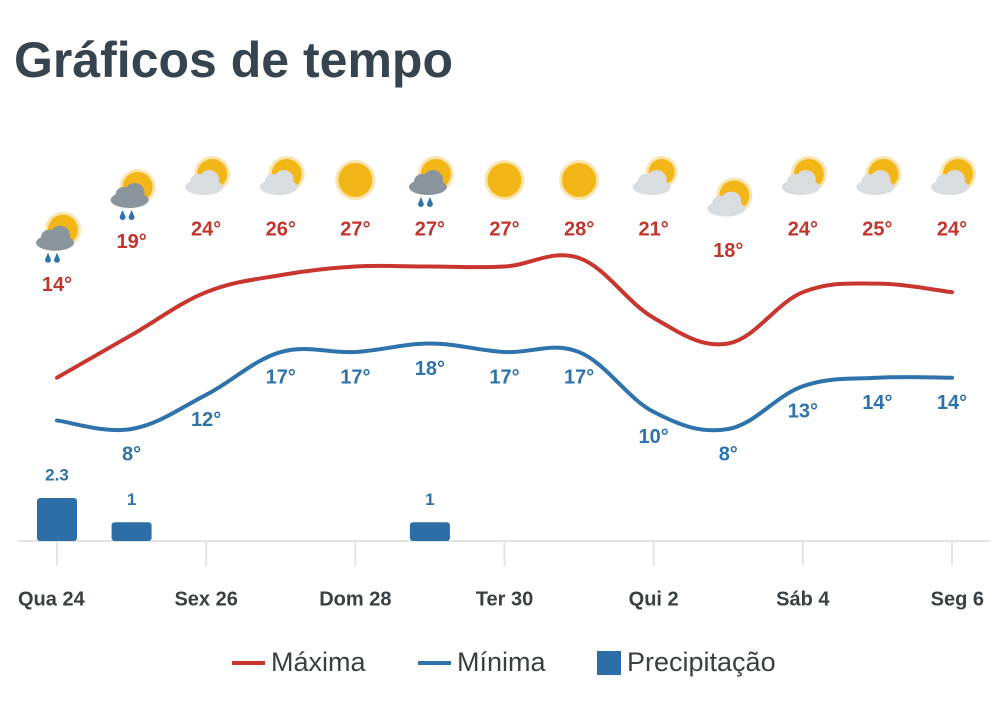 This screenshot has height=704, width=1000. Describe the element at coordinates (52, 599) in the screenshot. I see `x-tick-label: Qua 24` at that location.